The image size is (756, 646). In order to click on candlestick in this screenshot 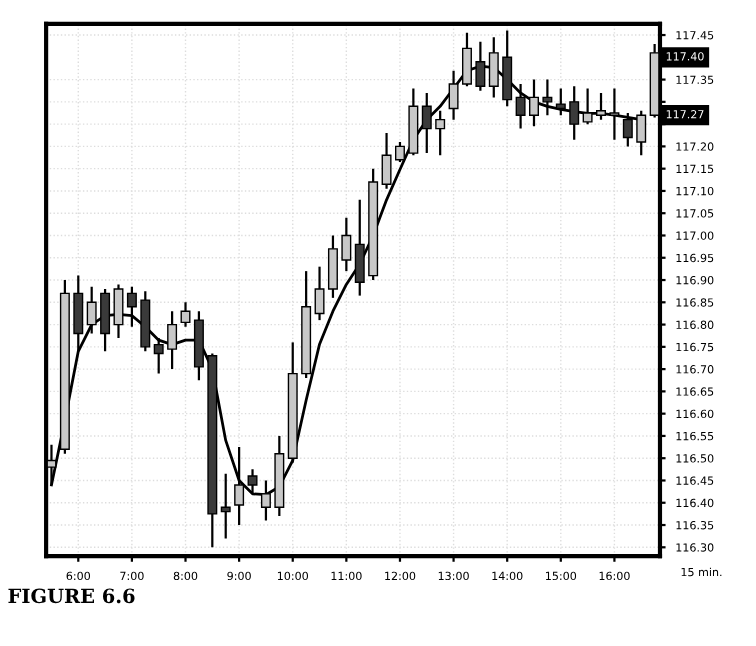, I will do `click(118, 311)`.